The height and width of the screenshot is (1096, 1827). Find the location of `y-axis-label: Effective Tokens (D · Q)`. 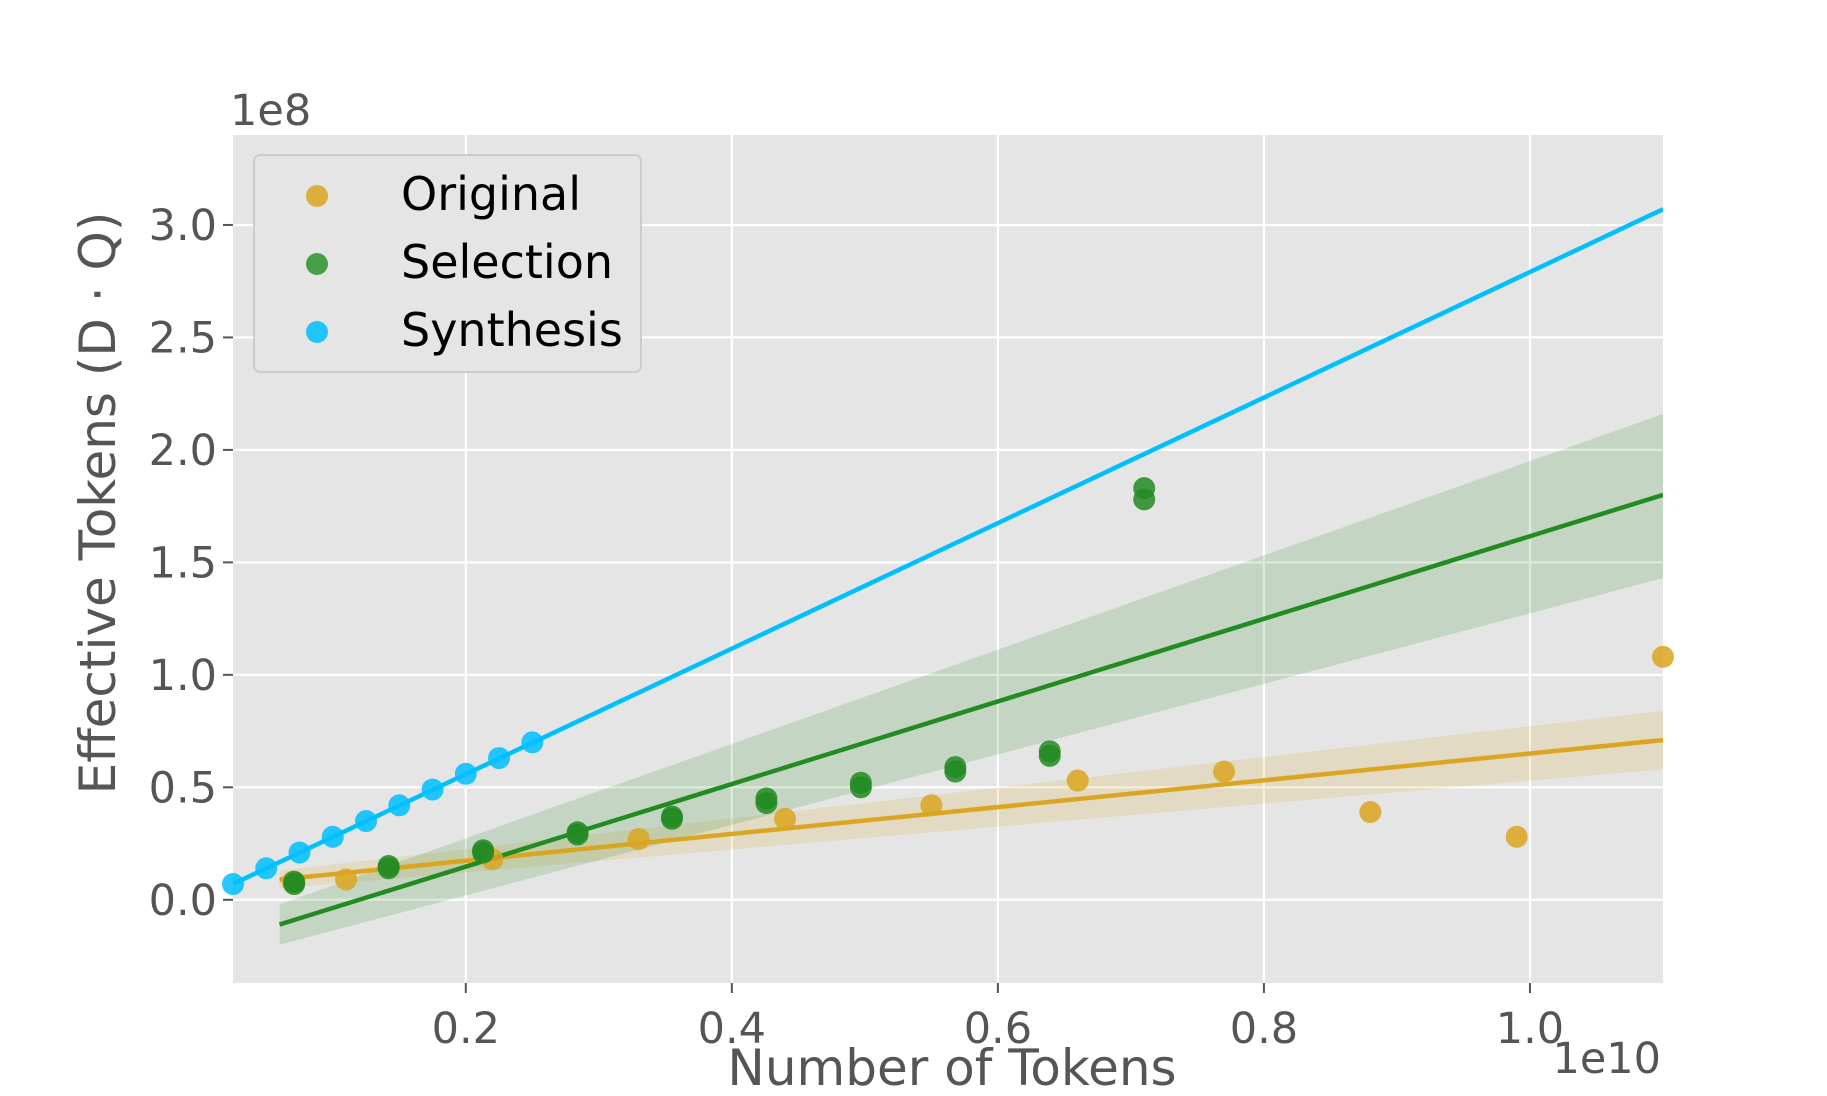

y-axis-label: Effective Tokens (D · Q) is located at coordinates (98, 503).